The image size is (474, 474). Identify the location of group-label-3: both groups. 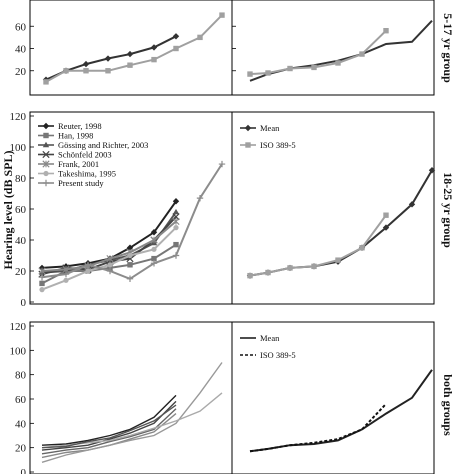
(448, 405).